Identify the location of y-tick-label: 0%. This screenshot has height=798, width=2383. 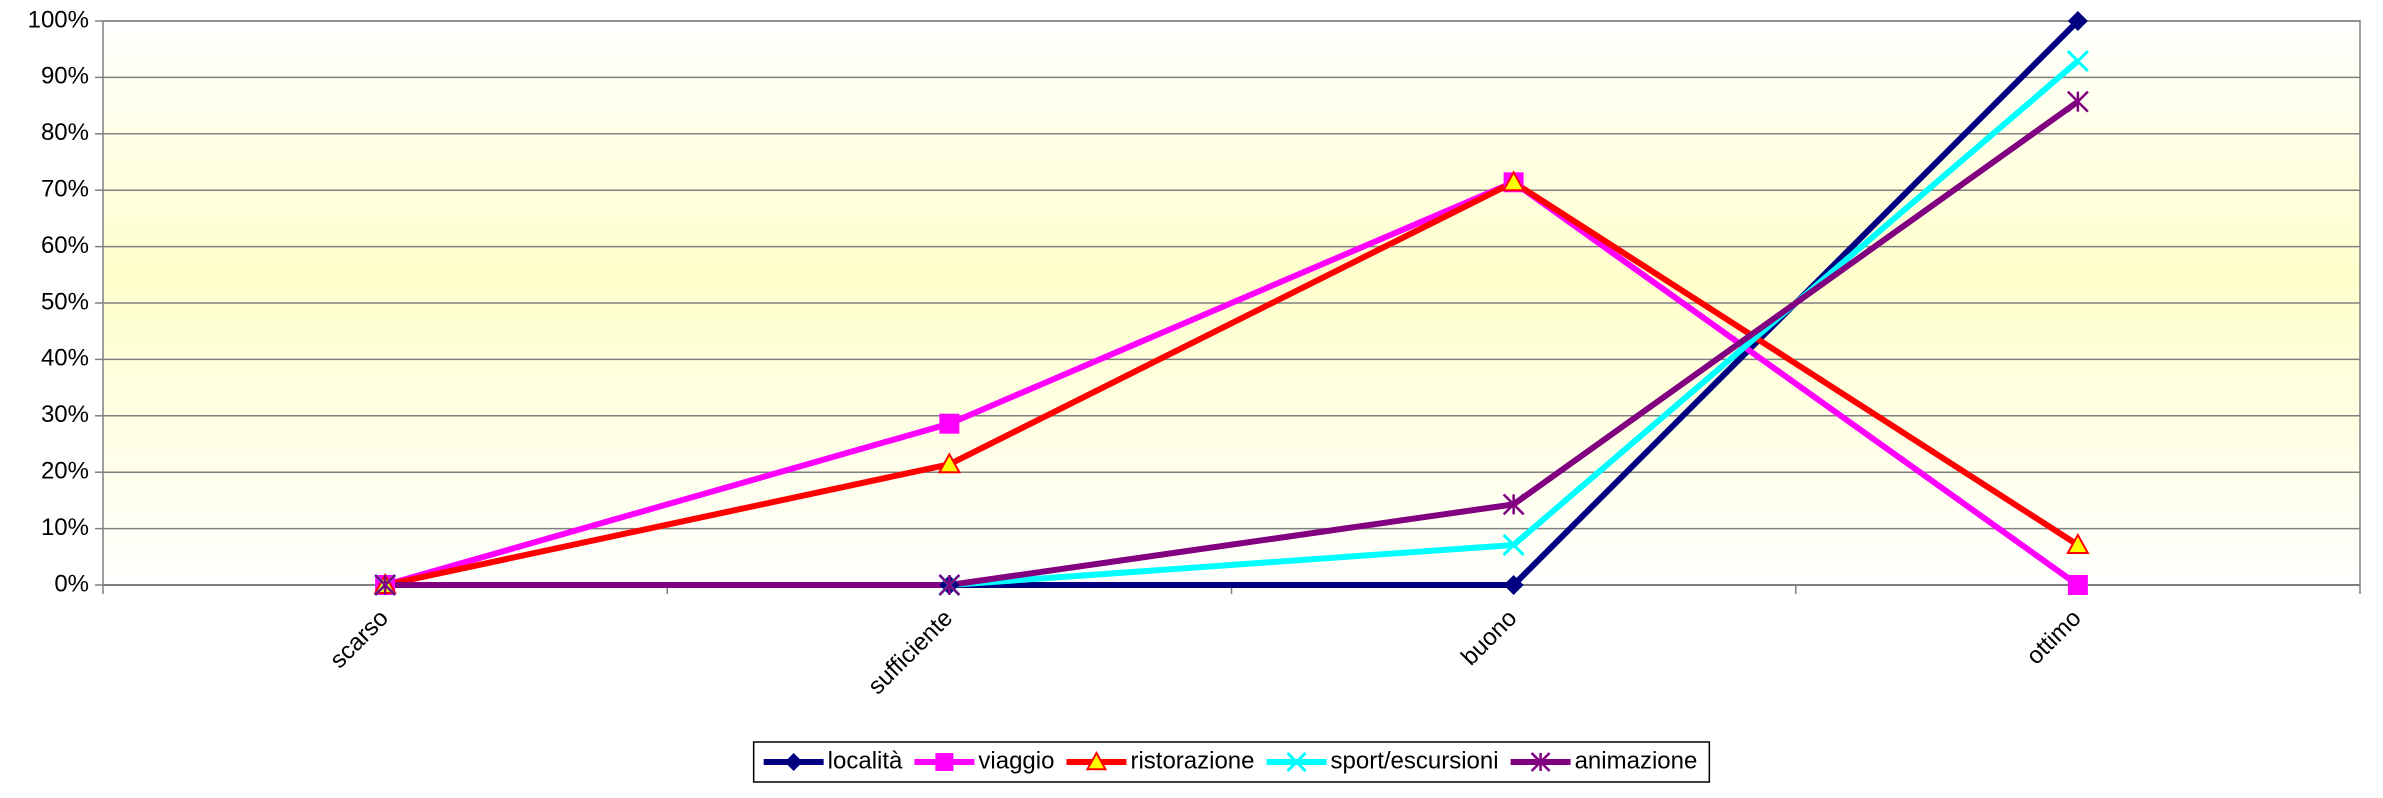
(71, 583).